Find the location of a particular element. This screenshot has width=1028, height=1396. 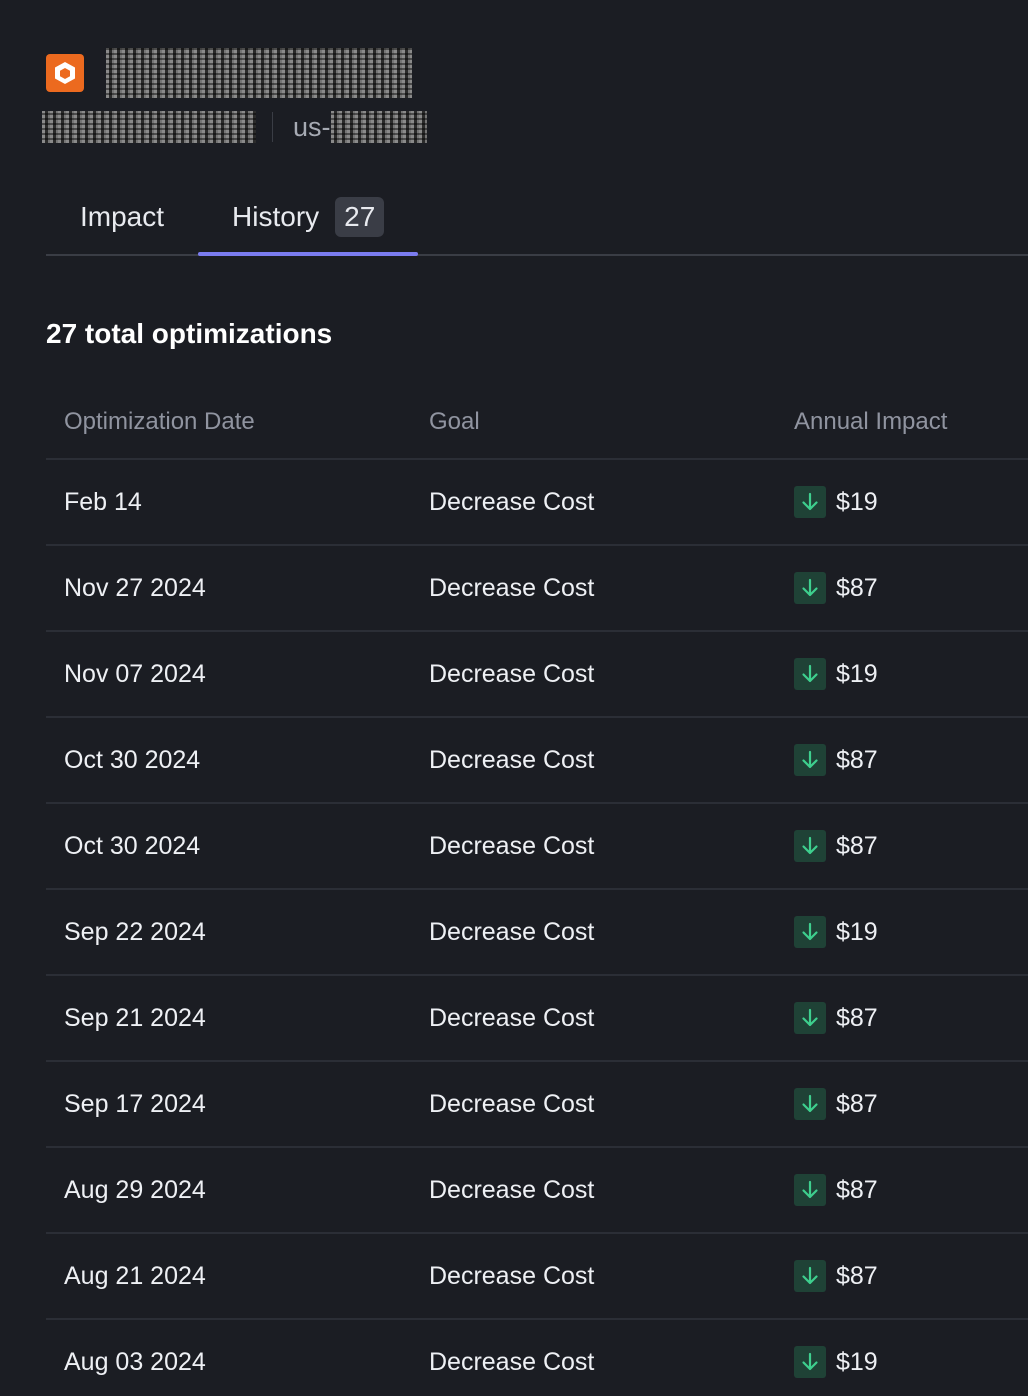

region-label: us- is located at coordinates (360, 127).